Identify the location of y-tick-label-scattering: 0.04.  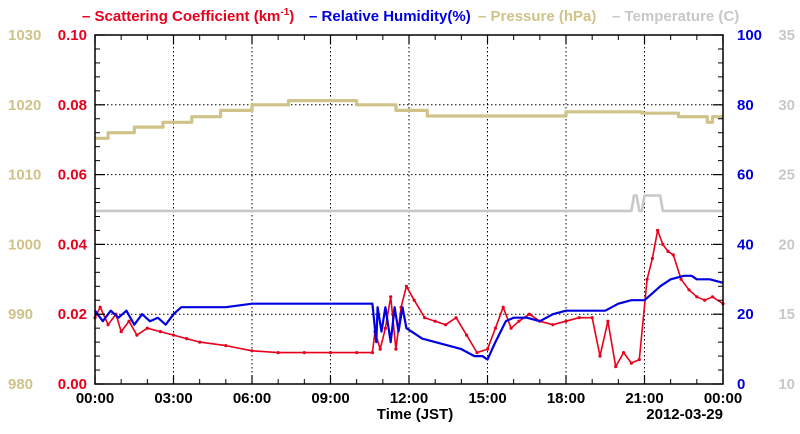
(73, 244).